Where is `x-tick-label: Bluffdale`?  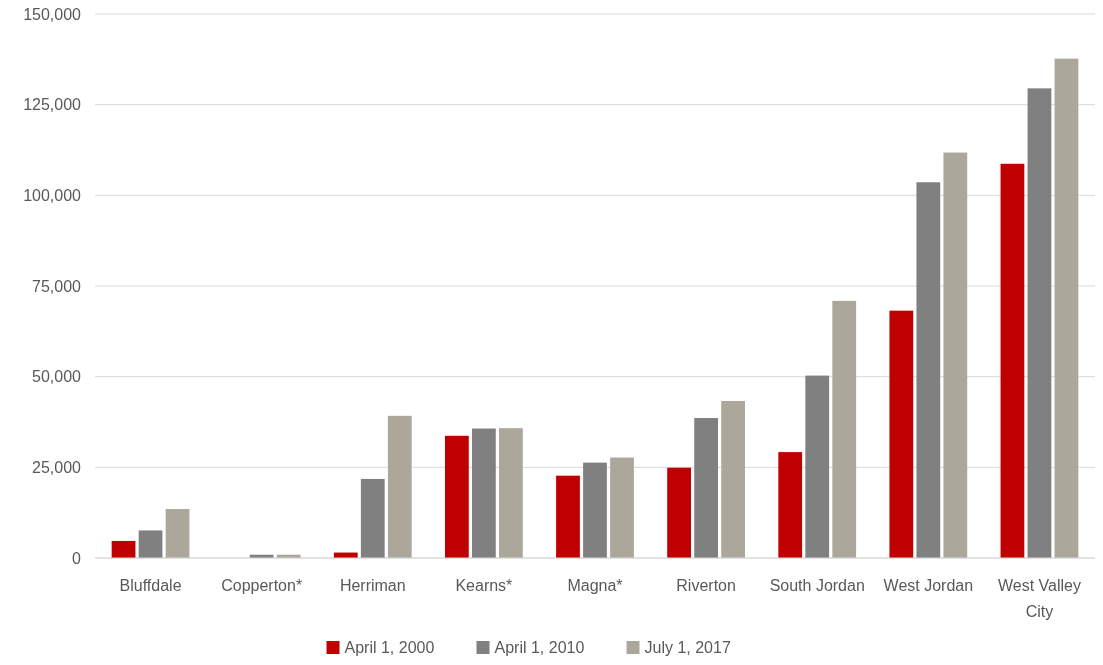 x-tick-label: Bluffdale is located at coordinates (150, 585).